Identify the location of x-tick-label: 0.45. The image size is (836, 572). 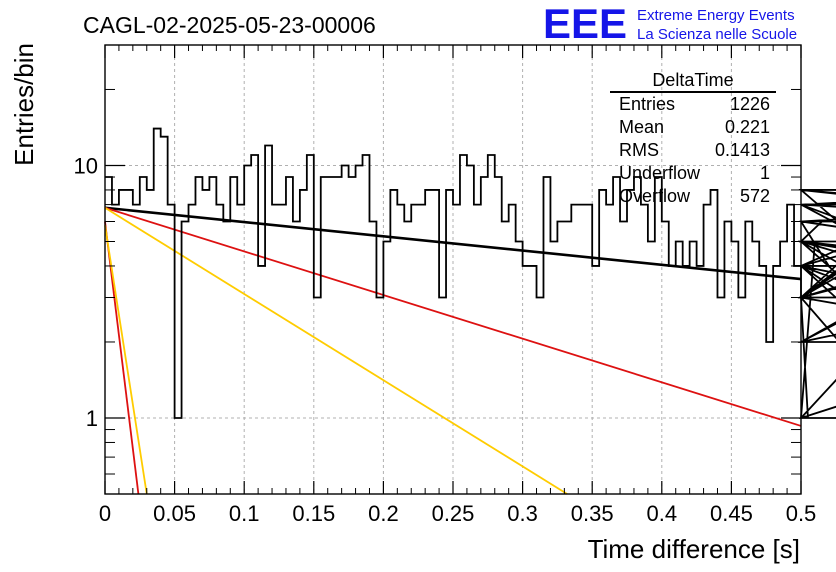
(731, 513).